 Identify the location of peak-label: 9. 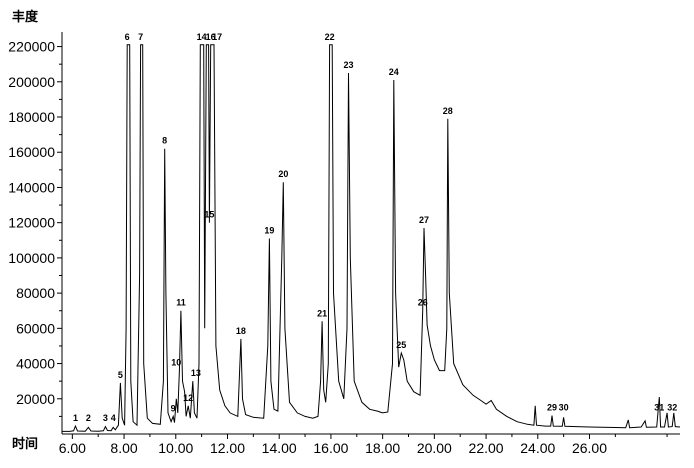
(173, 408).